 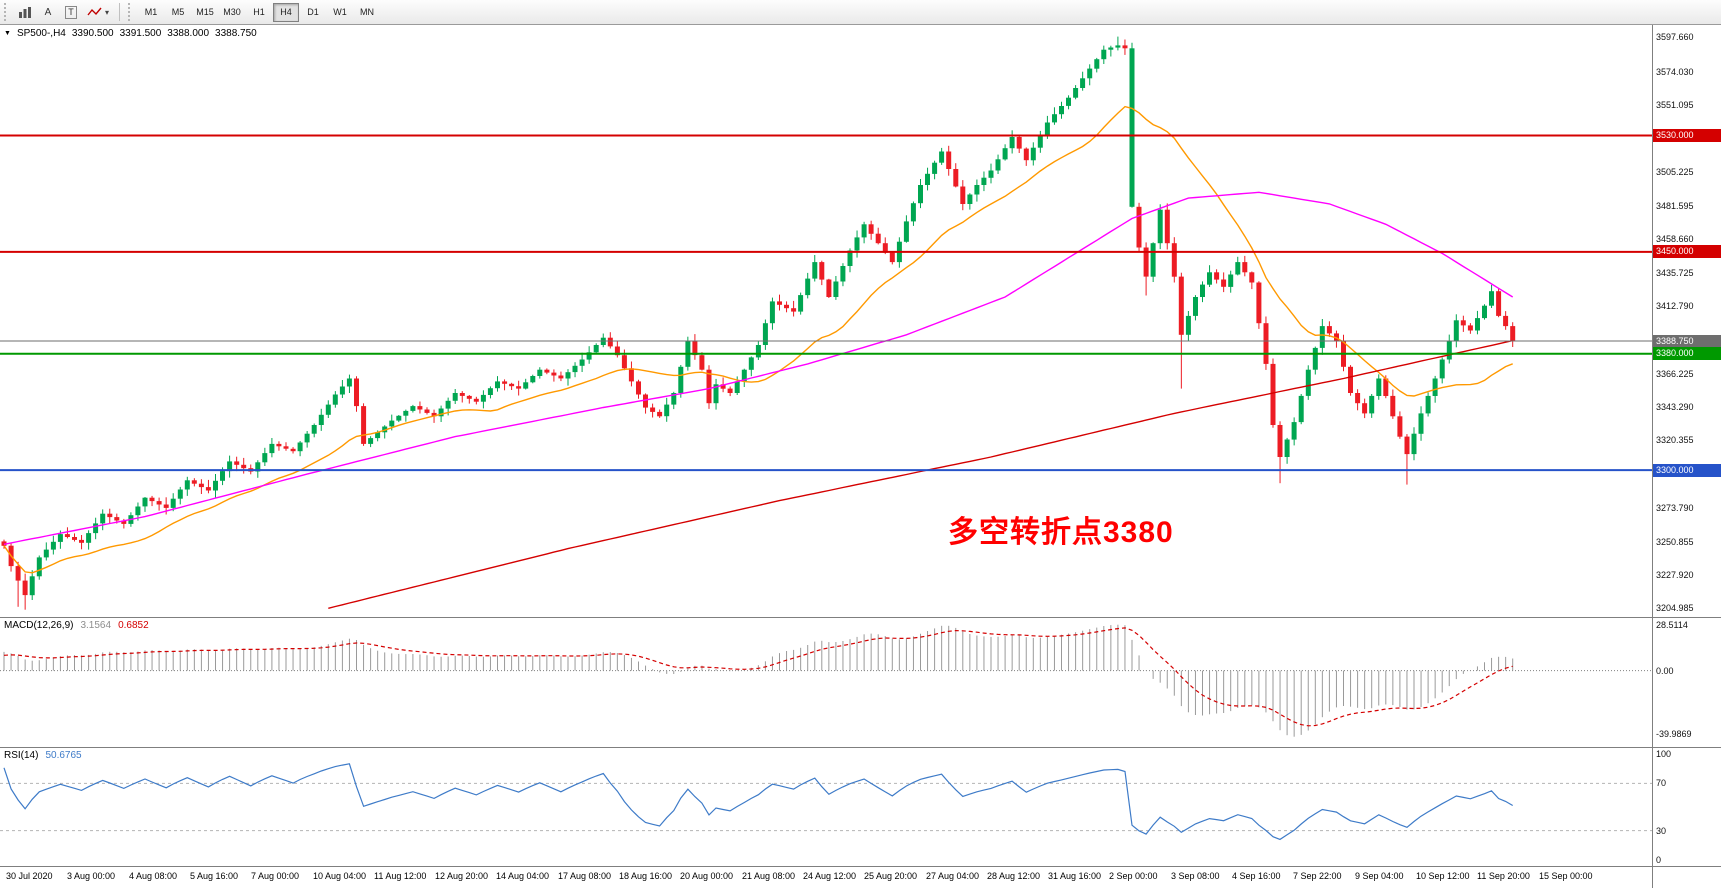 What do you see at coordinates (1566, 876) in the screenshot?
I see `time-axis-label: 15 Sep 00:00` at bounding box center [1566, 876].